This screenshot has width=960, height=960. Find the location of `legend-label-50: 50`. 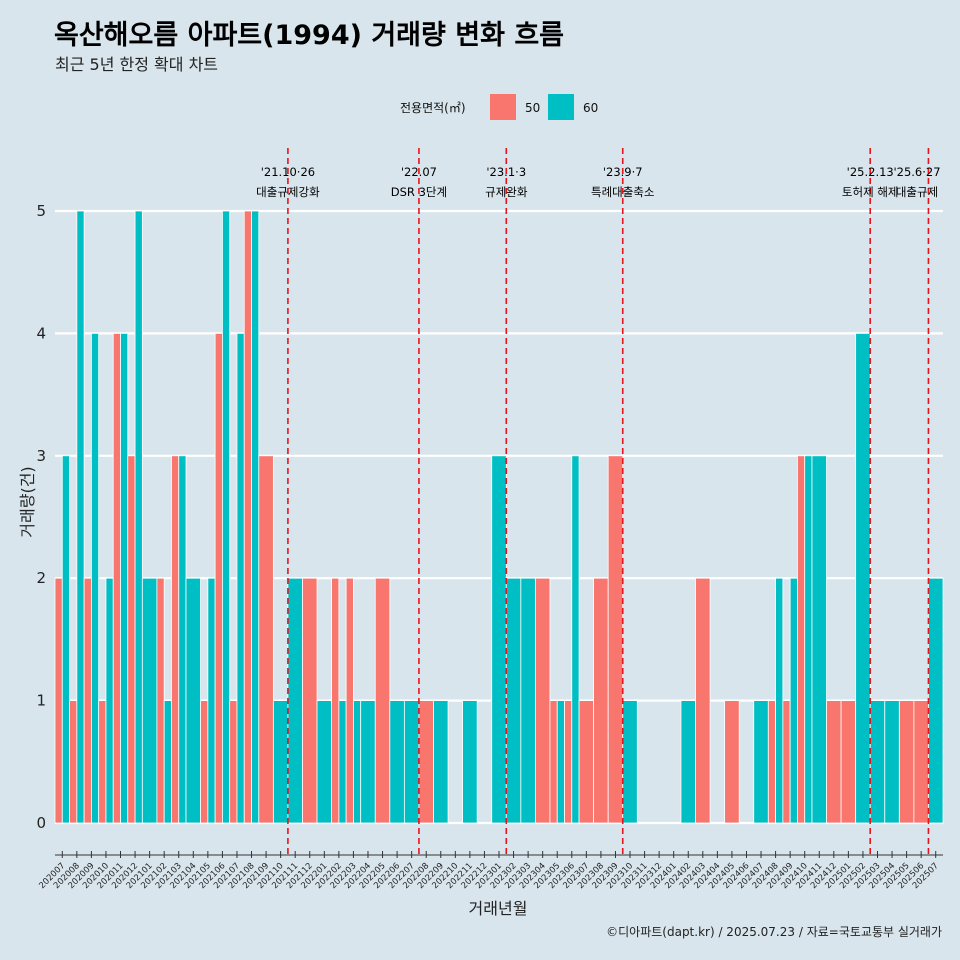

legend-label-50: 50 is located at coordinates (532, 108).